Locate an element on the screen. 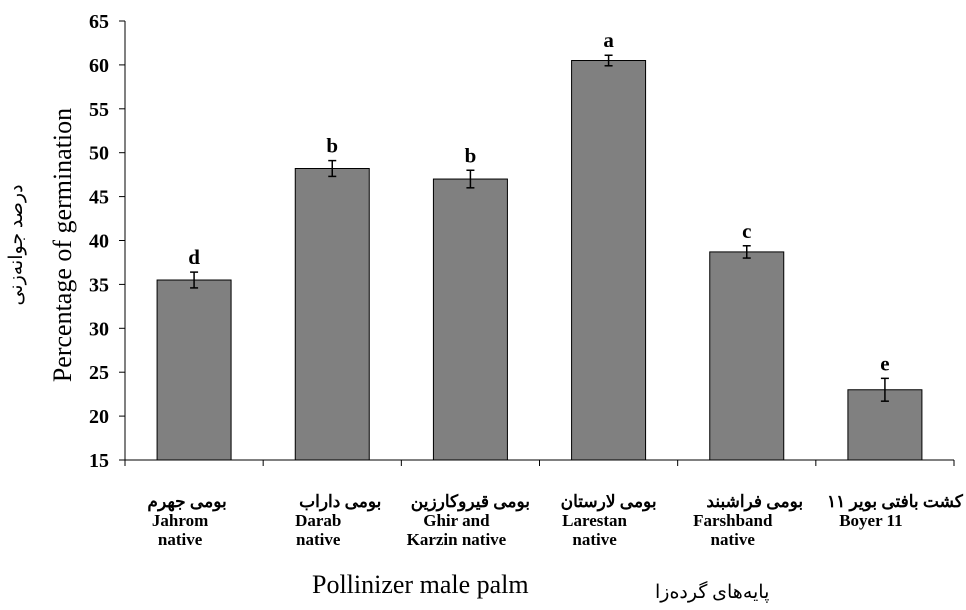 The height and width of the screenshot is (610, 966). category-label: Jahrom is located at coordinates (180, 520).